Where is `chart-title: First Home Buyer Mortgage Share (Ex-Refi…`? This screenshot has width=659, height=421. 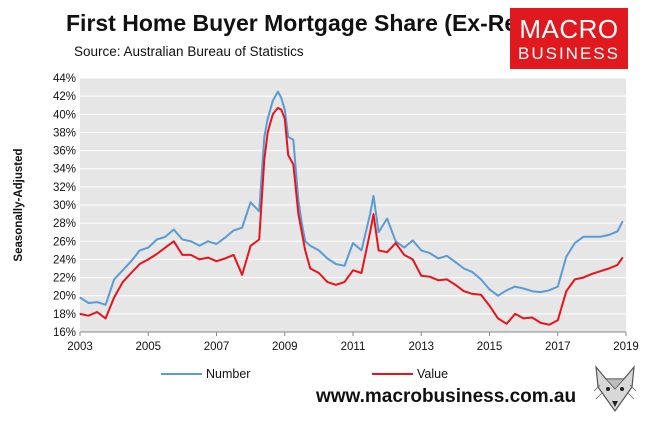
chart-title: First Home Buyer Mortgage Share (Ex-Refi… is located at coordinates (302, 23).